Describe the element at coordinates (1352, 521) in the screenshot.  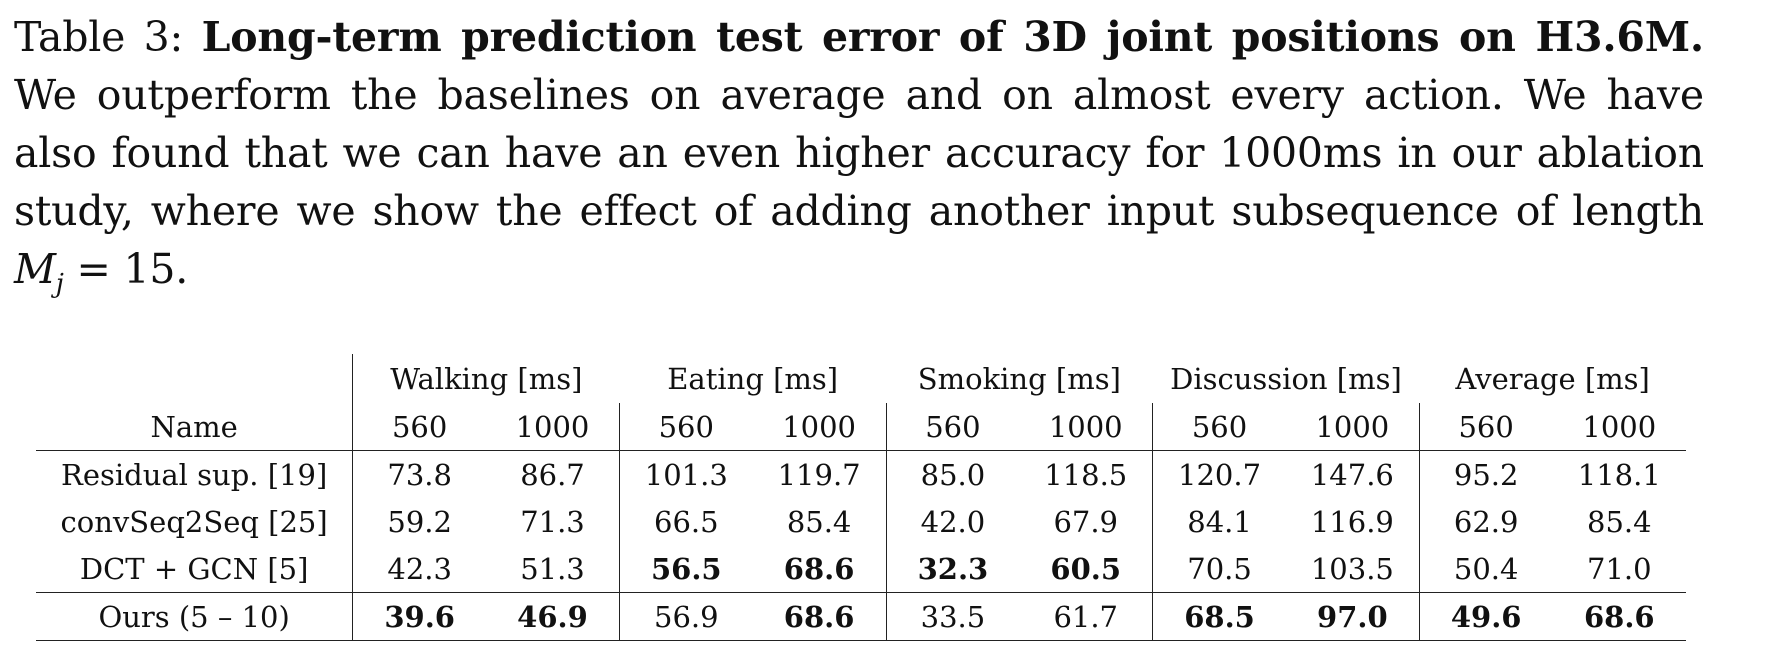
I see `table-cell: 116.9` at that location.